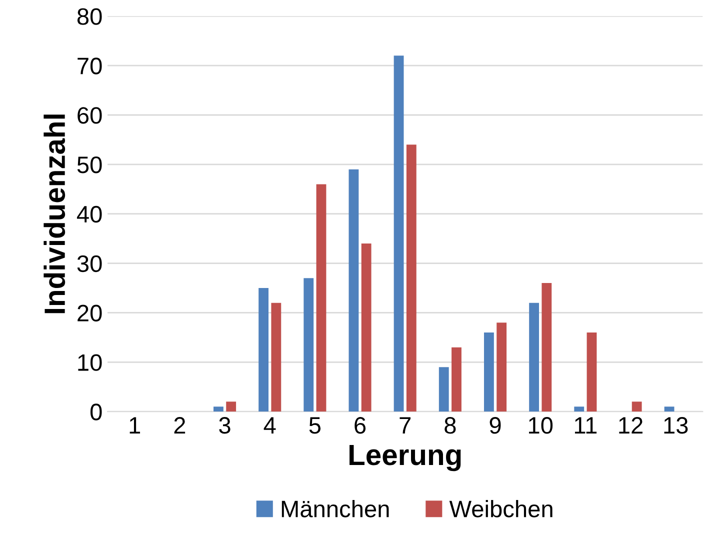 Image resolution: width=717 pixels, height=538 pixels. I want to click on x-tick-label: 4, so click(270, 425).